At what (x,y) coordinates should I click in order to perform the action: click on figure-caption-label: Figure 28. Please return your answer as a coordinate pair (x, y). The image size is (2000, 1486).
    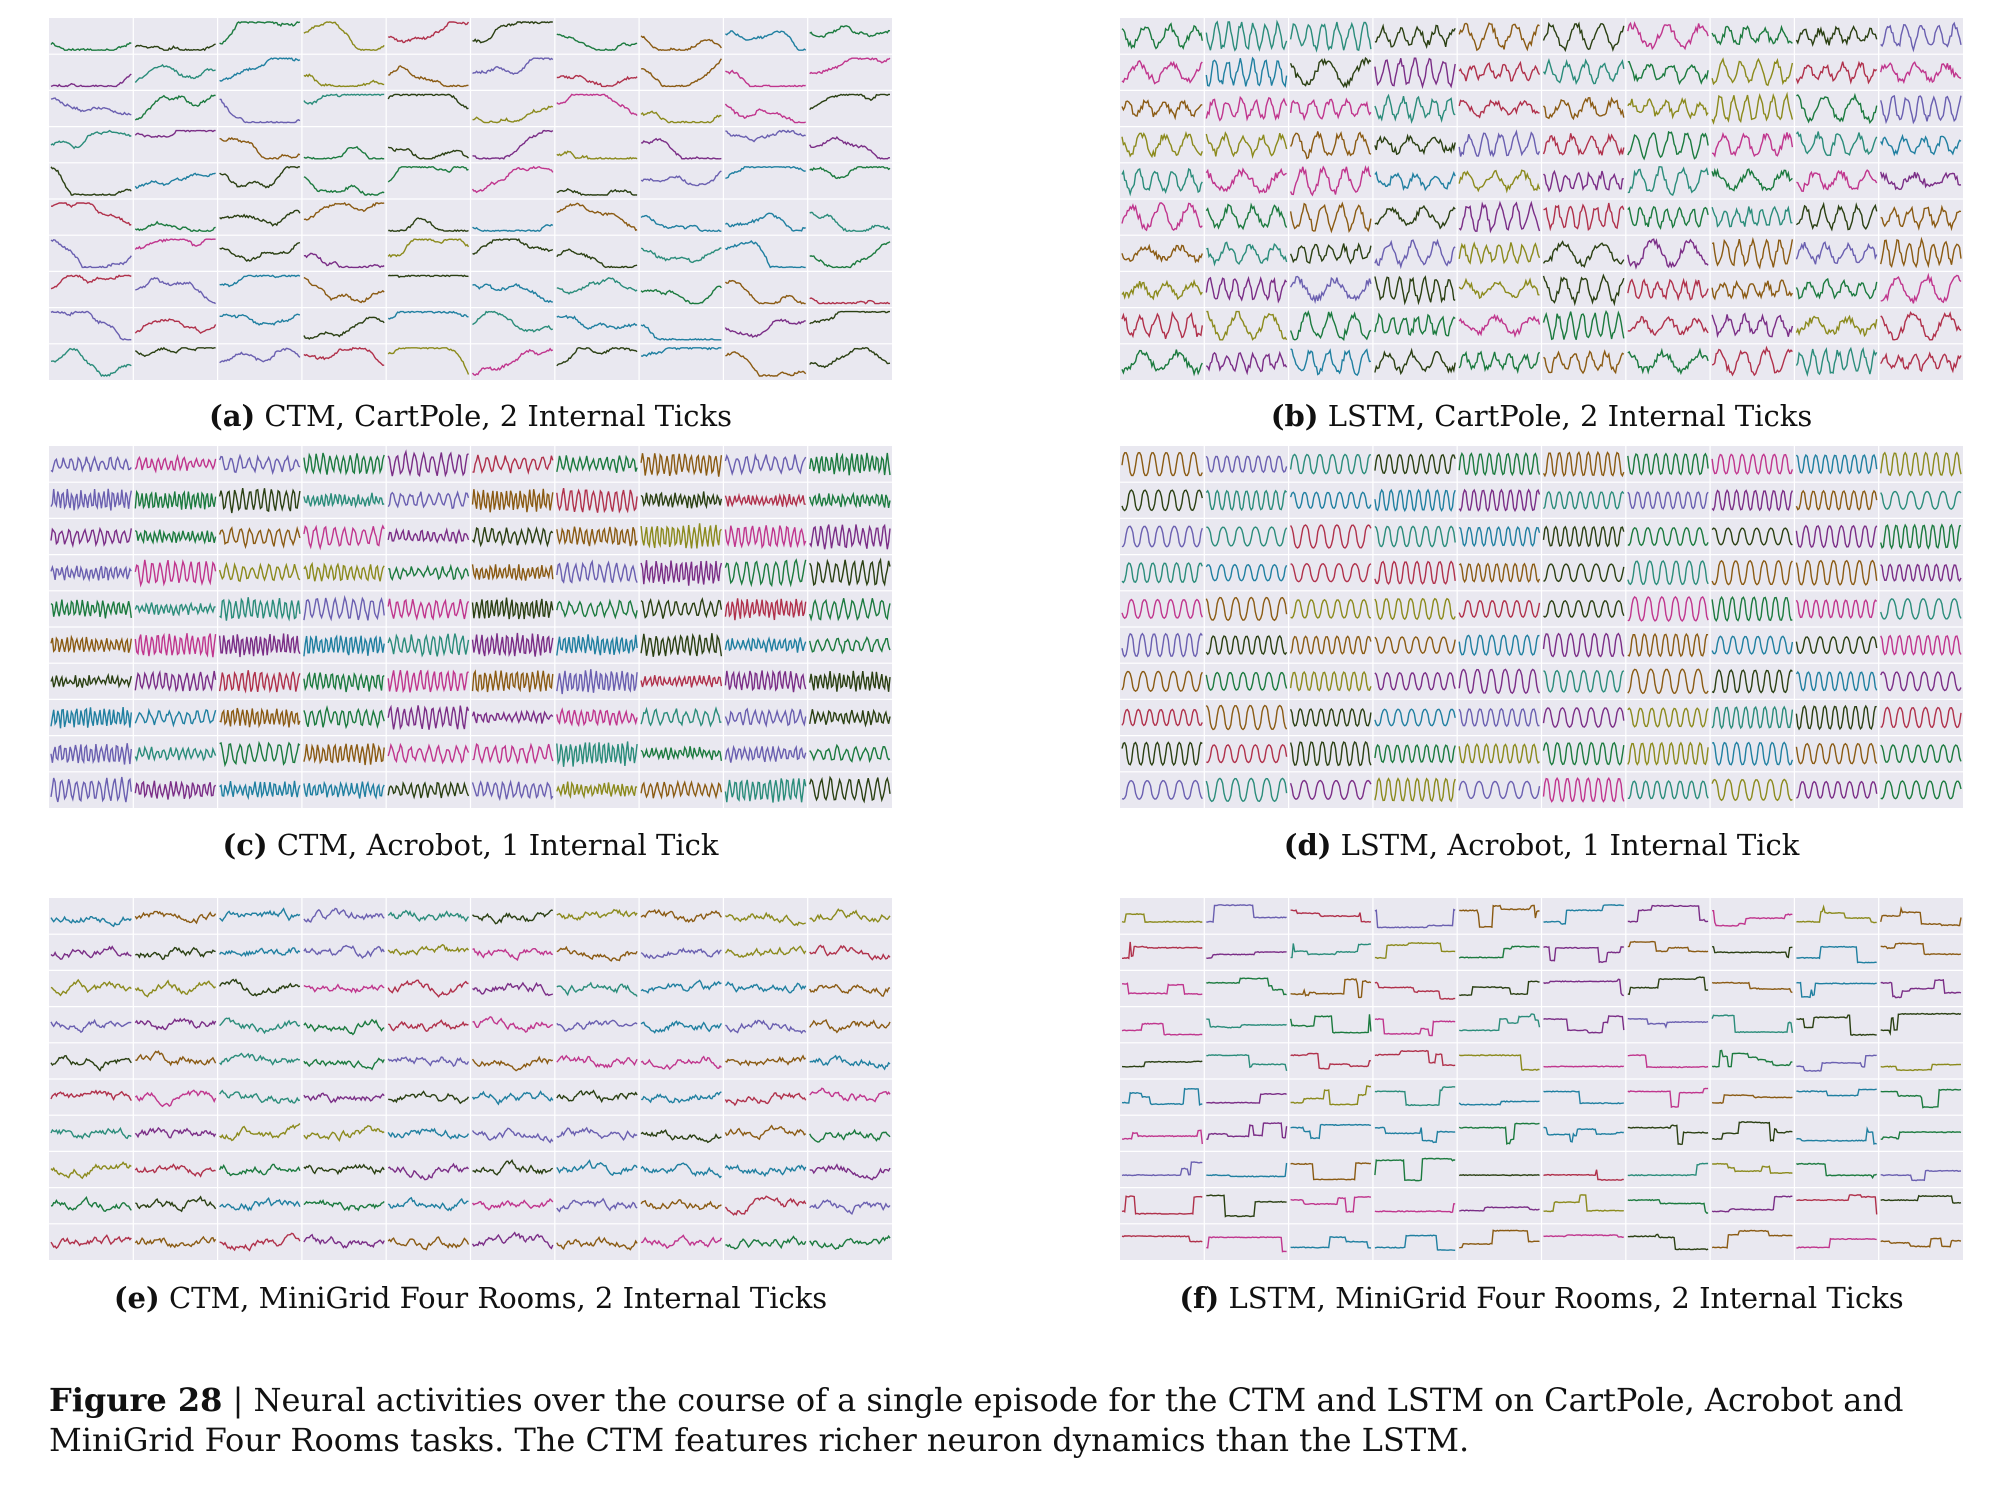
    Looking at the image, I should click on (136, 1400).